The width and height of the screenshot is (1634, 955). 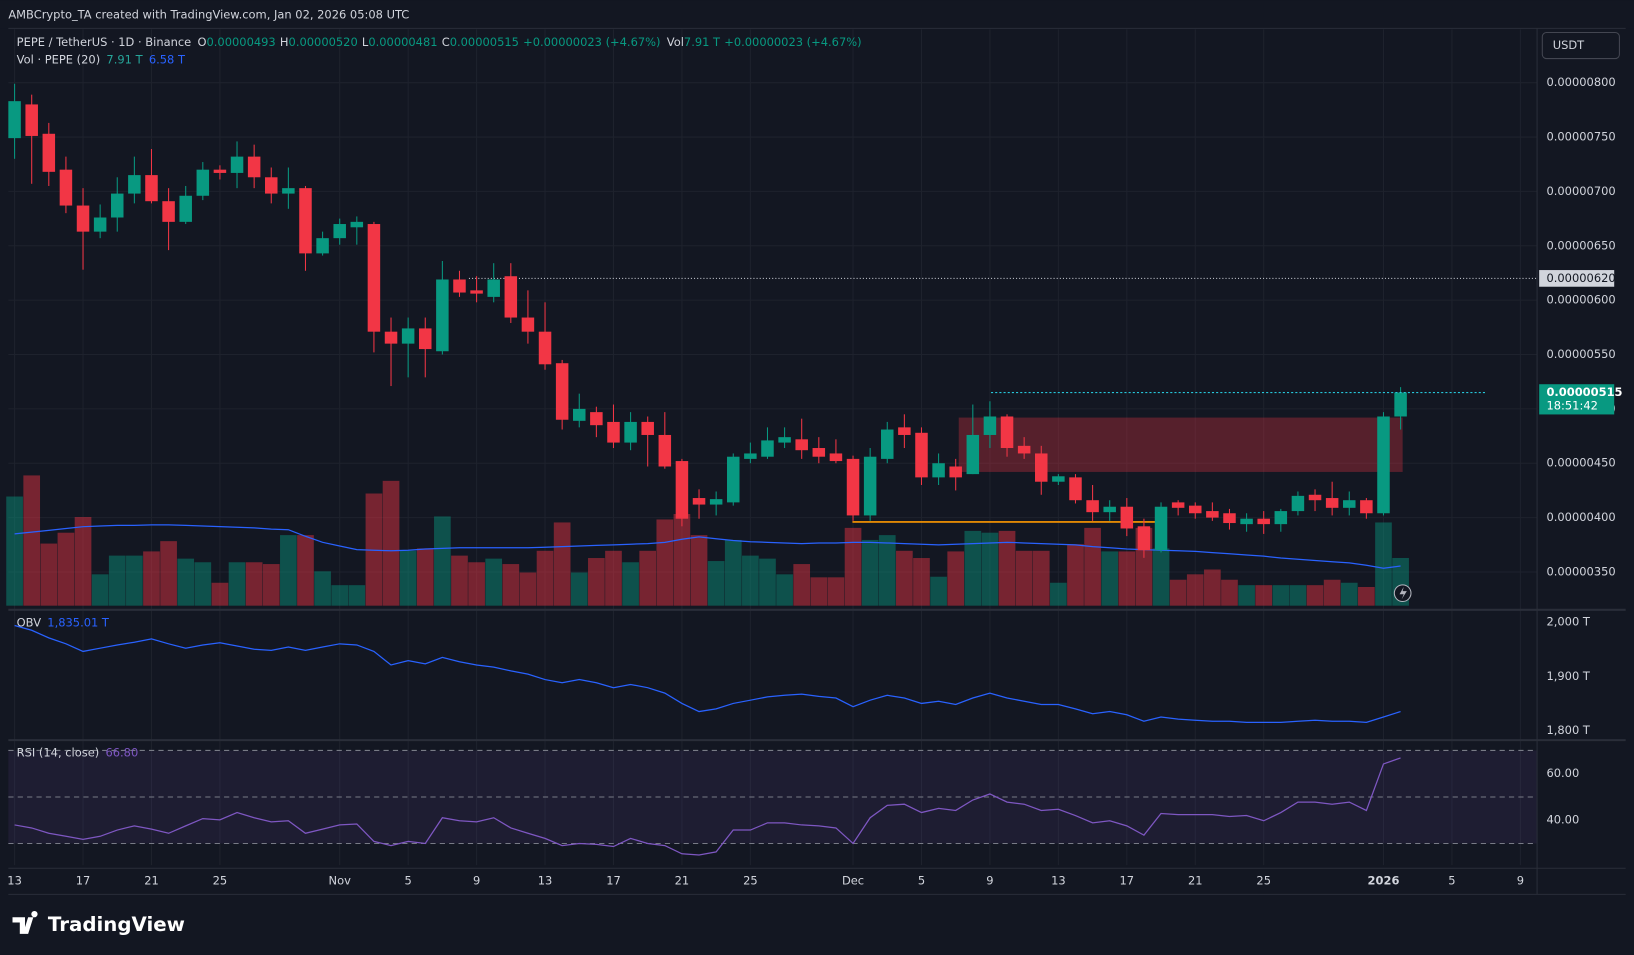 I want to click on currency: USDT, so click(x=1569, y=45).